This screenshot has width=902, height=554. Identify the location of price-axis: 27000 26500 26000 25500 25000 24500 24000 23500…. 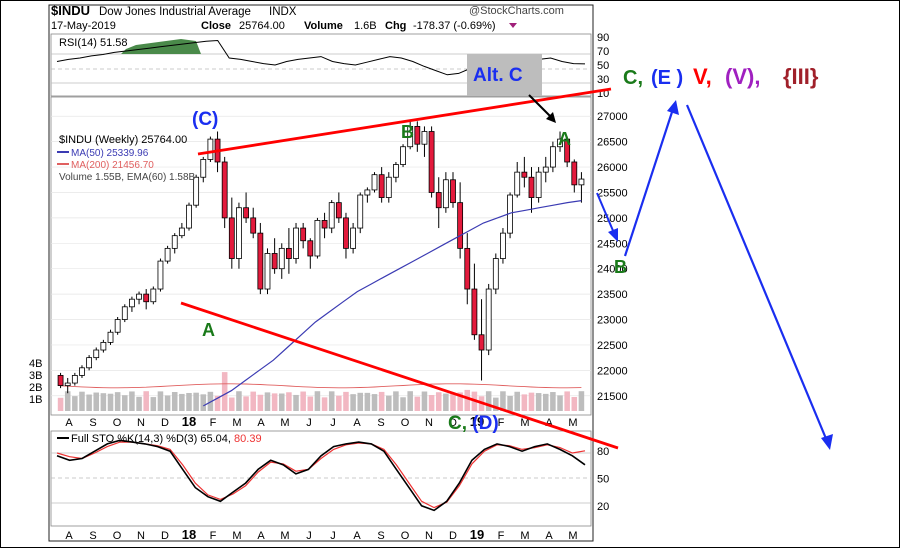
(612, 257).